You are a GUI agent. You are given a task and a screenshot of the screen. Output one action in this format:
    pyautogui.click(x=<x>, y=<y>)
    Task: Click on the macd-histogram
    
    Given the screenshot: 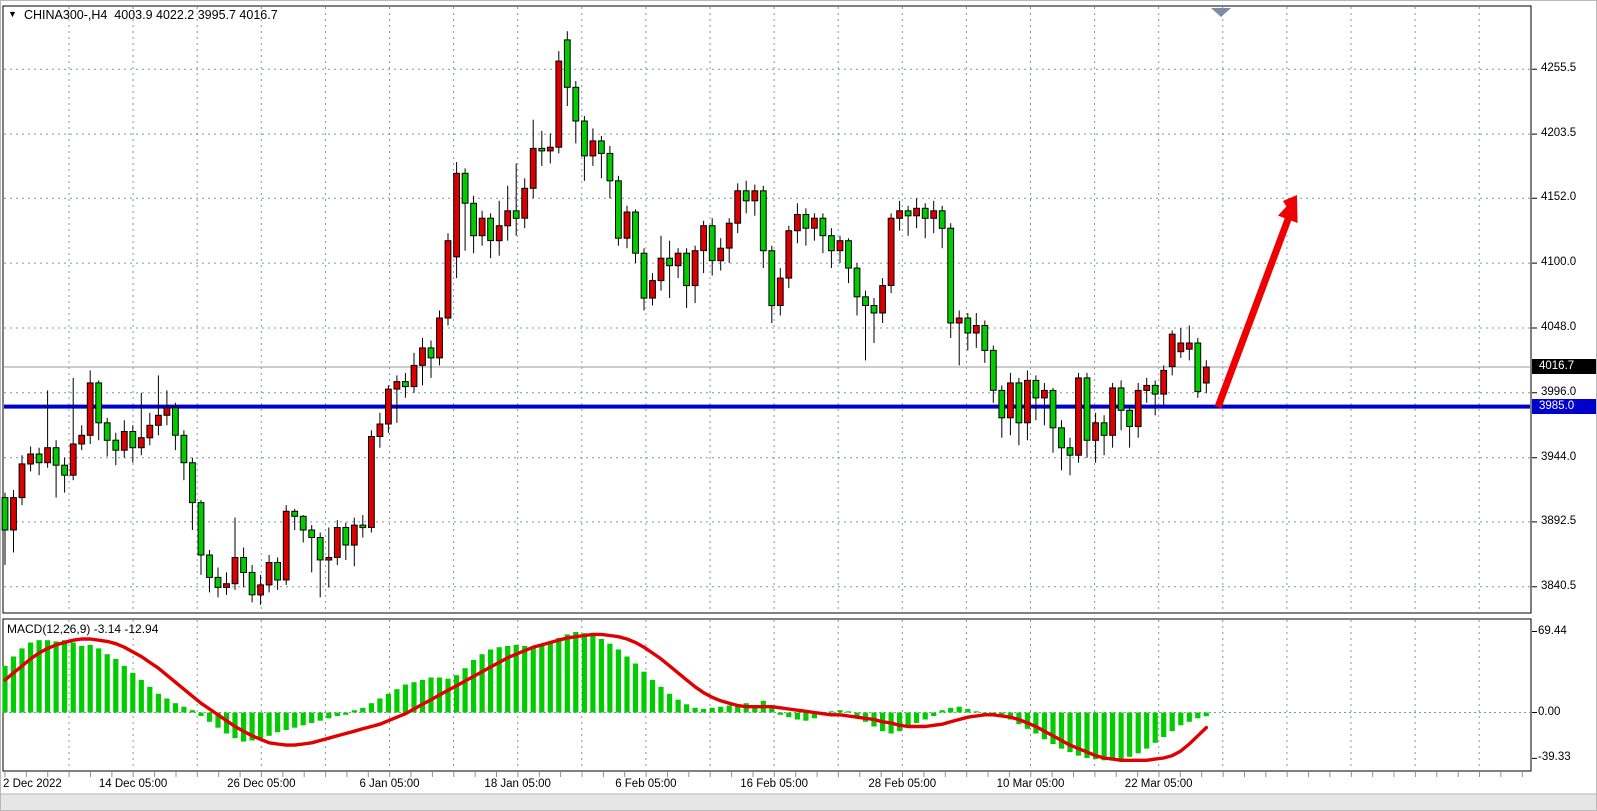 What is the action you would take?
    pyautogui.click(x=605, y=696)
    